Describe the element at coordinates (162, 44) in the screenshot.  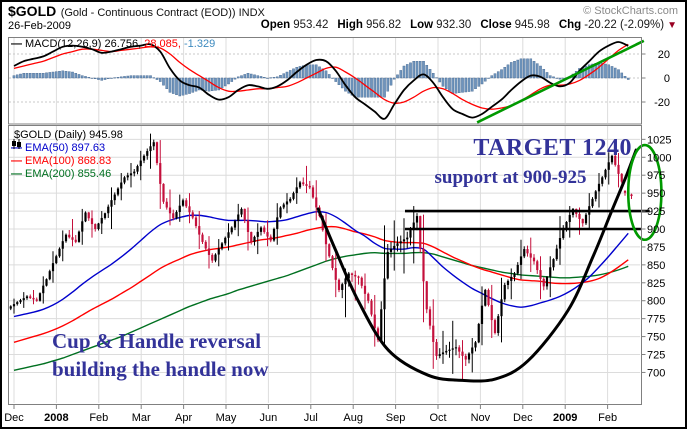
I see `macd-signal-value: 28.085,` at that location.